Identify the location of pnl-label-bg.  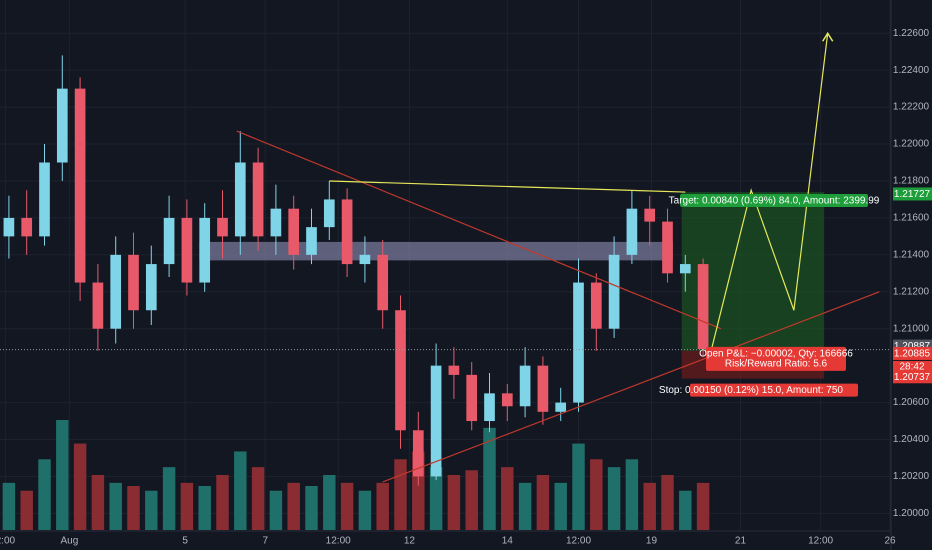
(776, 358).